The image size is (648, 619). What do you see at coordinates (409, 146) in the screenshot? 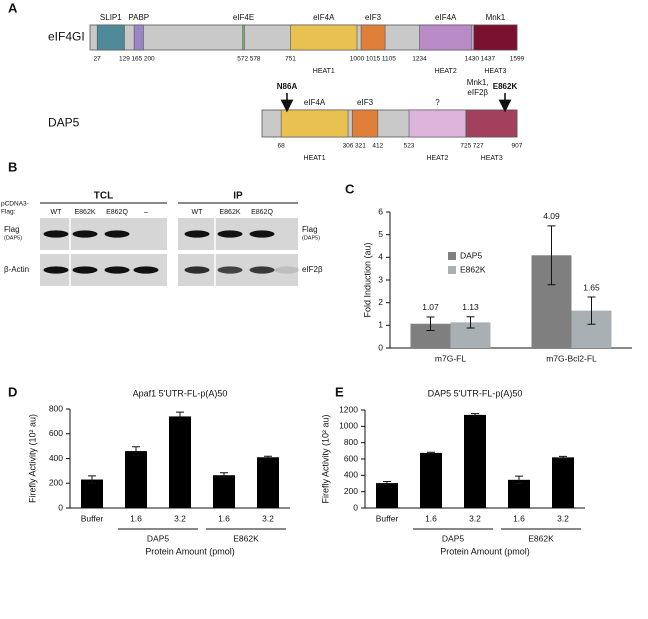
I see `residue-number: 523` at bounding box center [409, 146].